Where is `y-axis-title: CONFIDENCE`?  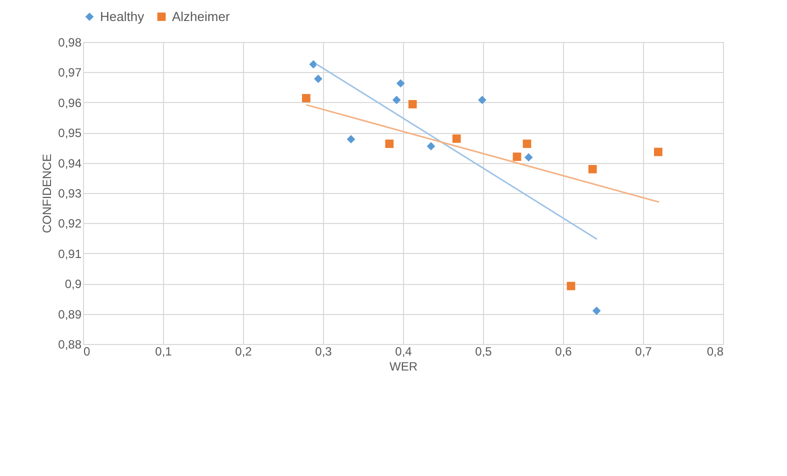 y-axis-title: CONFIDENCE is located at coordinates (47, 194).